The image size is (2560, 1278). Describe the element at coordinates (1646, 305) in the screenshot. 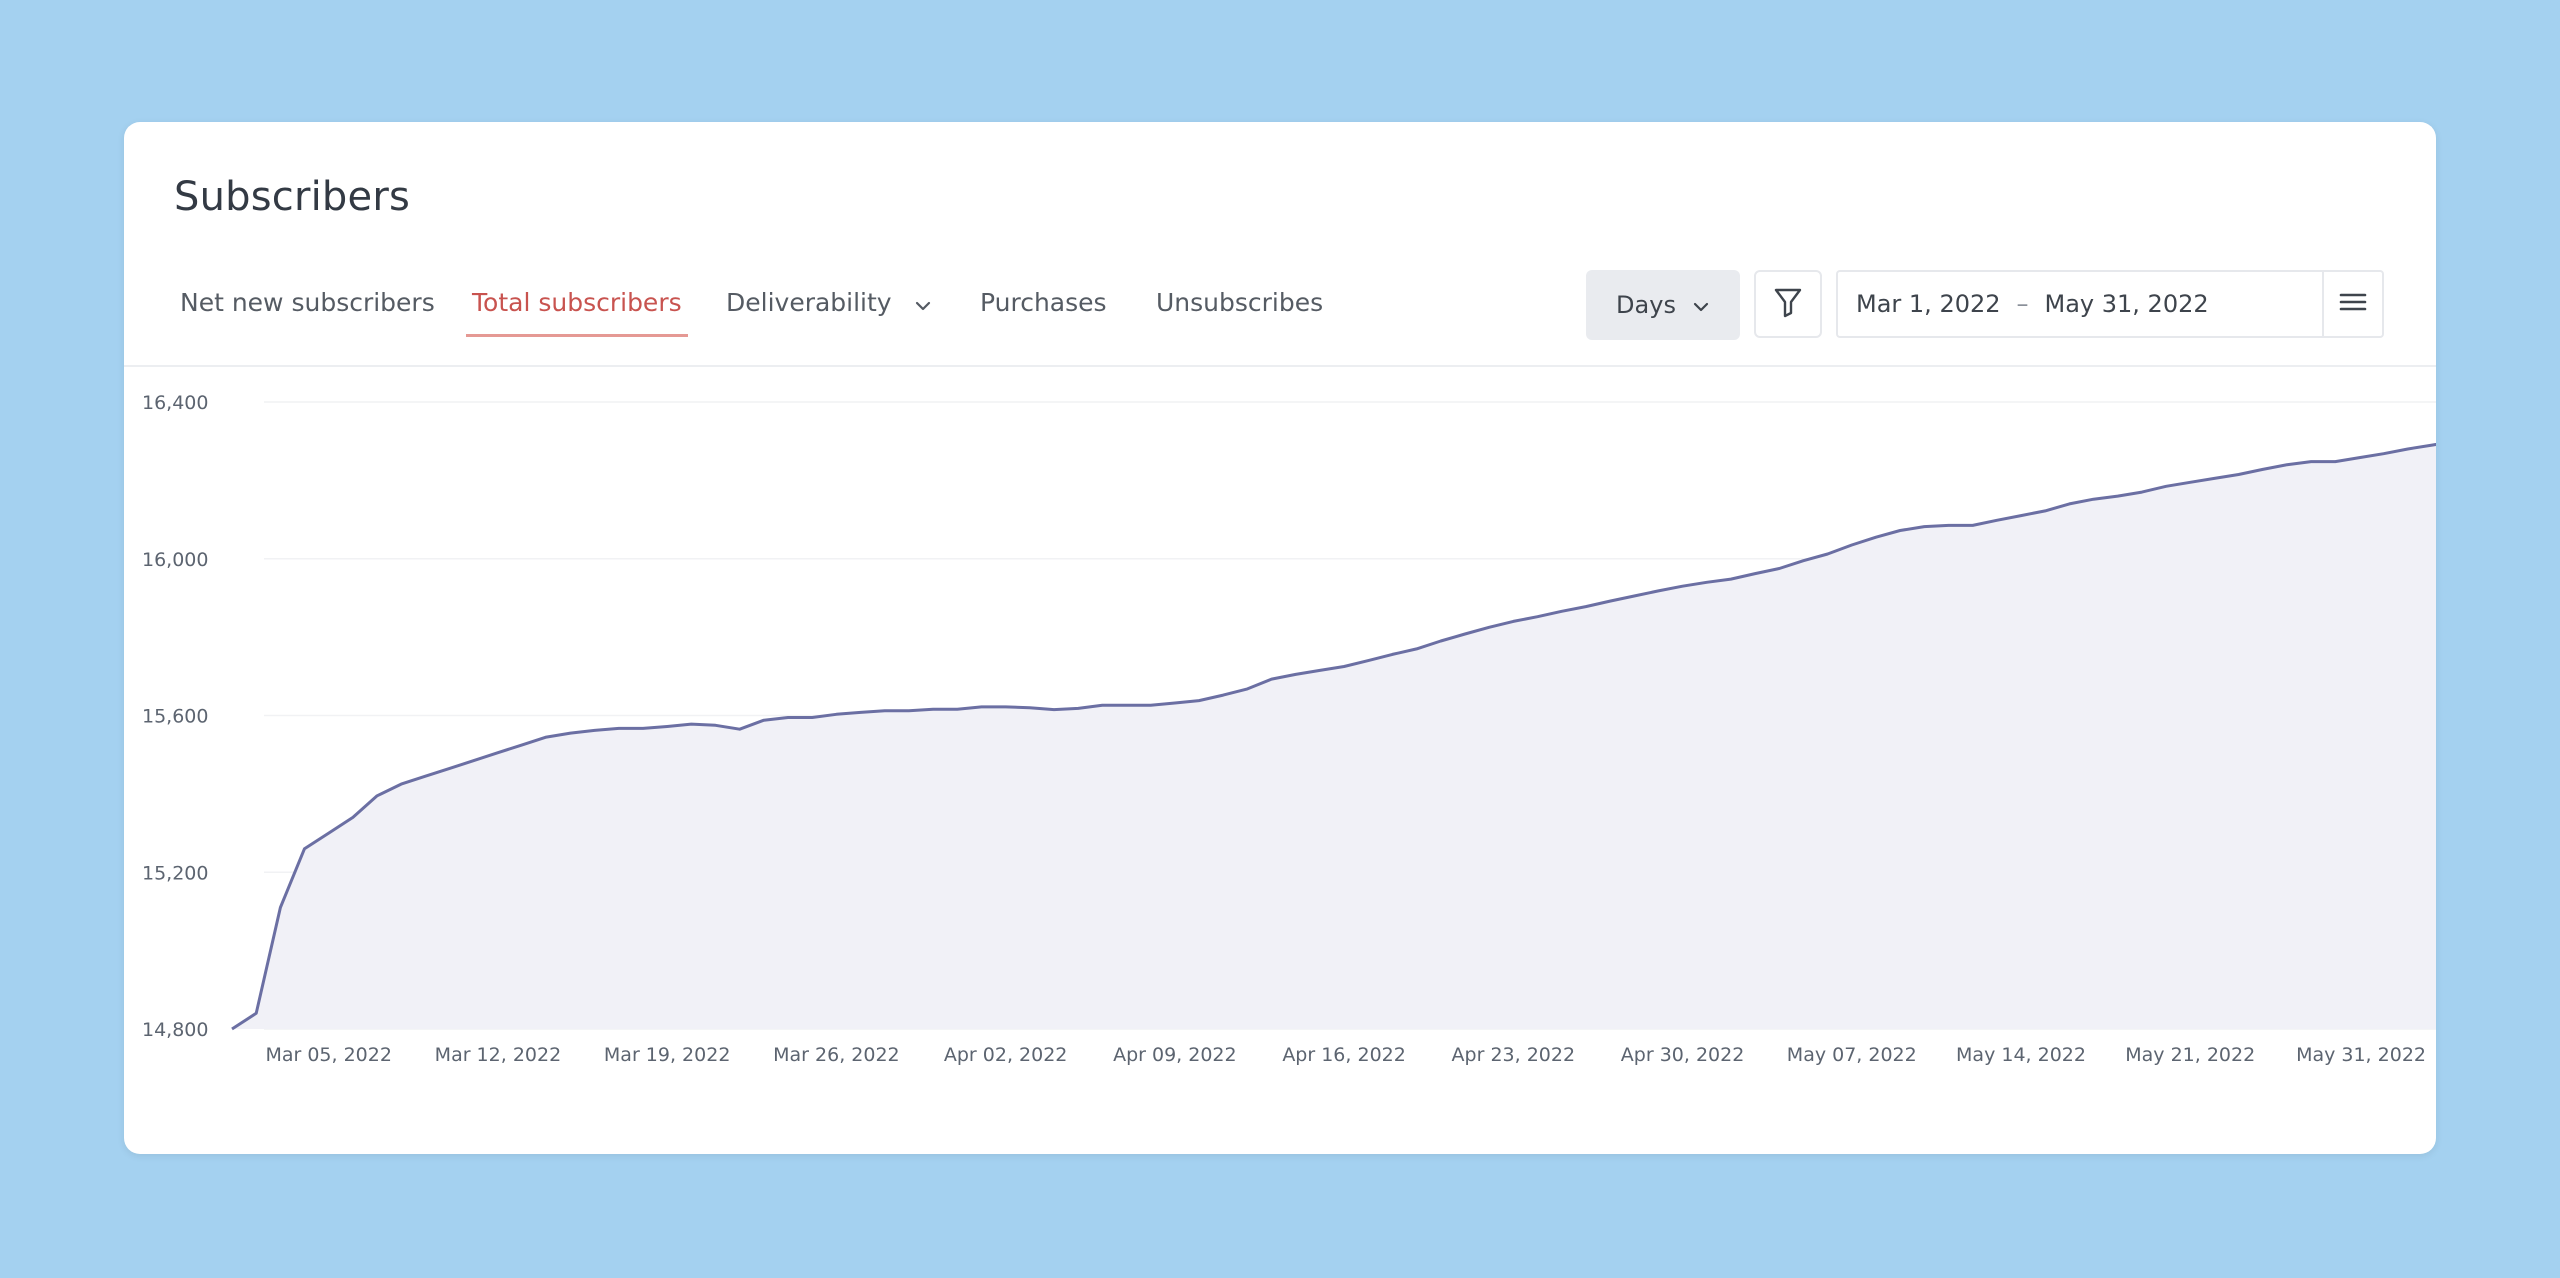

I see `granularity-label: Days` at that location.